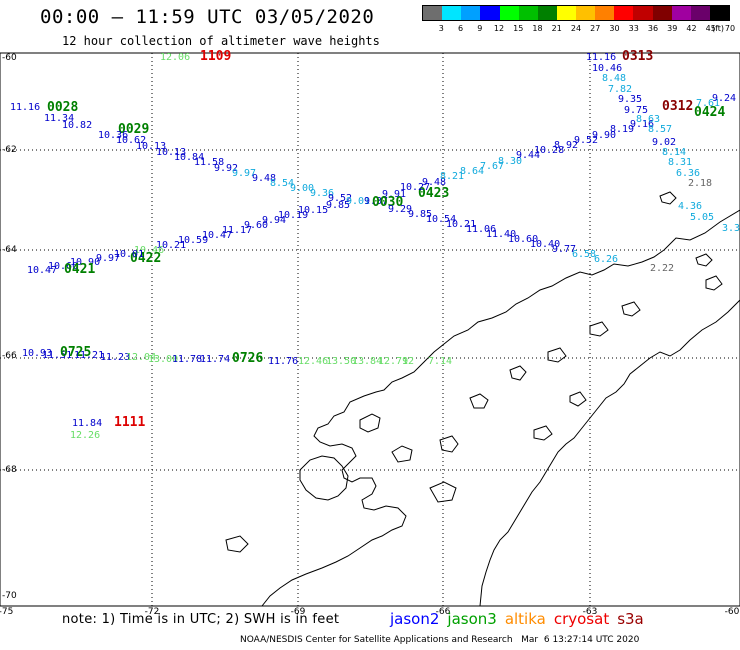 The width and height of the screenshot is (740, 650). Describe the element at coordinates (313, 361) in the screenshot. I see `wave-height-label: 12.46` at that location.